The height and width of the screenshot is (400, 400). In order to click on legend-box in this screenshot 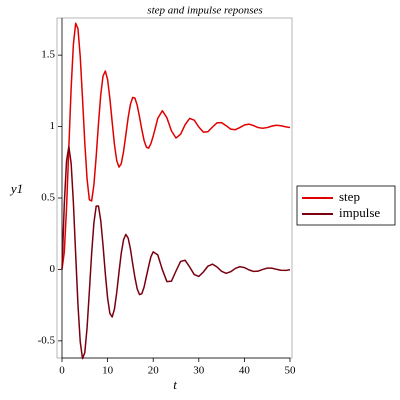, I will do `click(346, 205)`.